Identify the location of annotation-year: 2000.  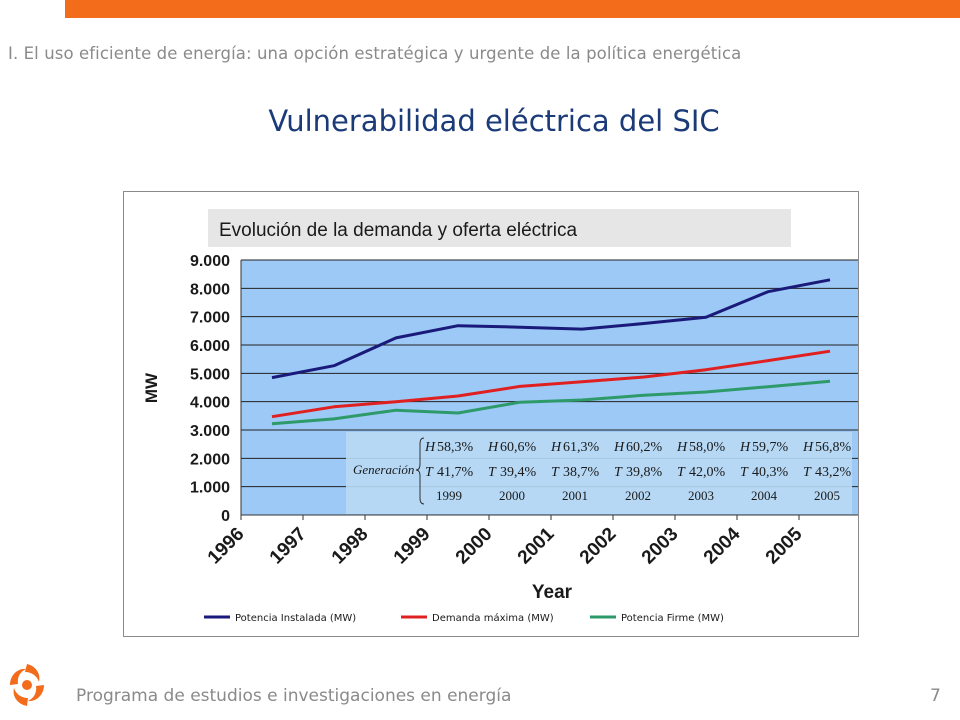
(512, 495).